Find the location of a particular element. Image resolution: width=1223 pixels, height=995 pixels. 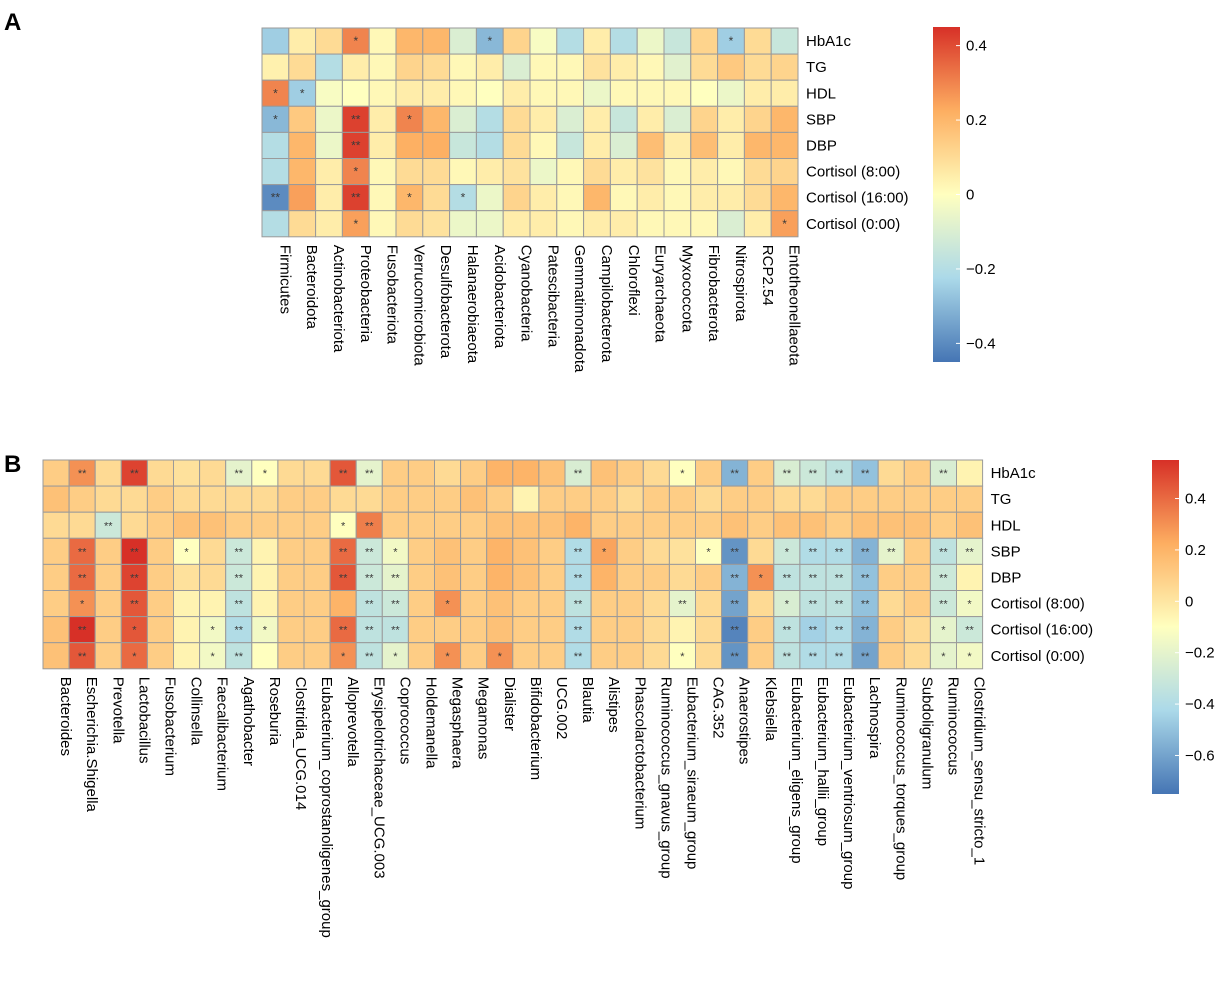

column-label: Eubacterium_siraeum_group is located at coordinates (691, 773).